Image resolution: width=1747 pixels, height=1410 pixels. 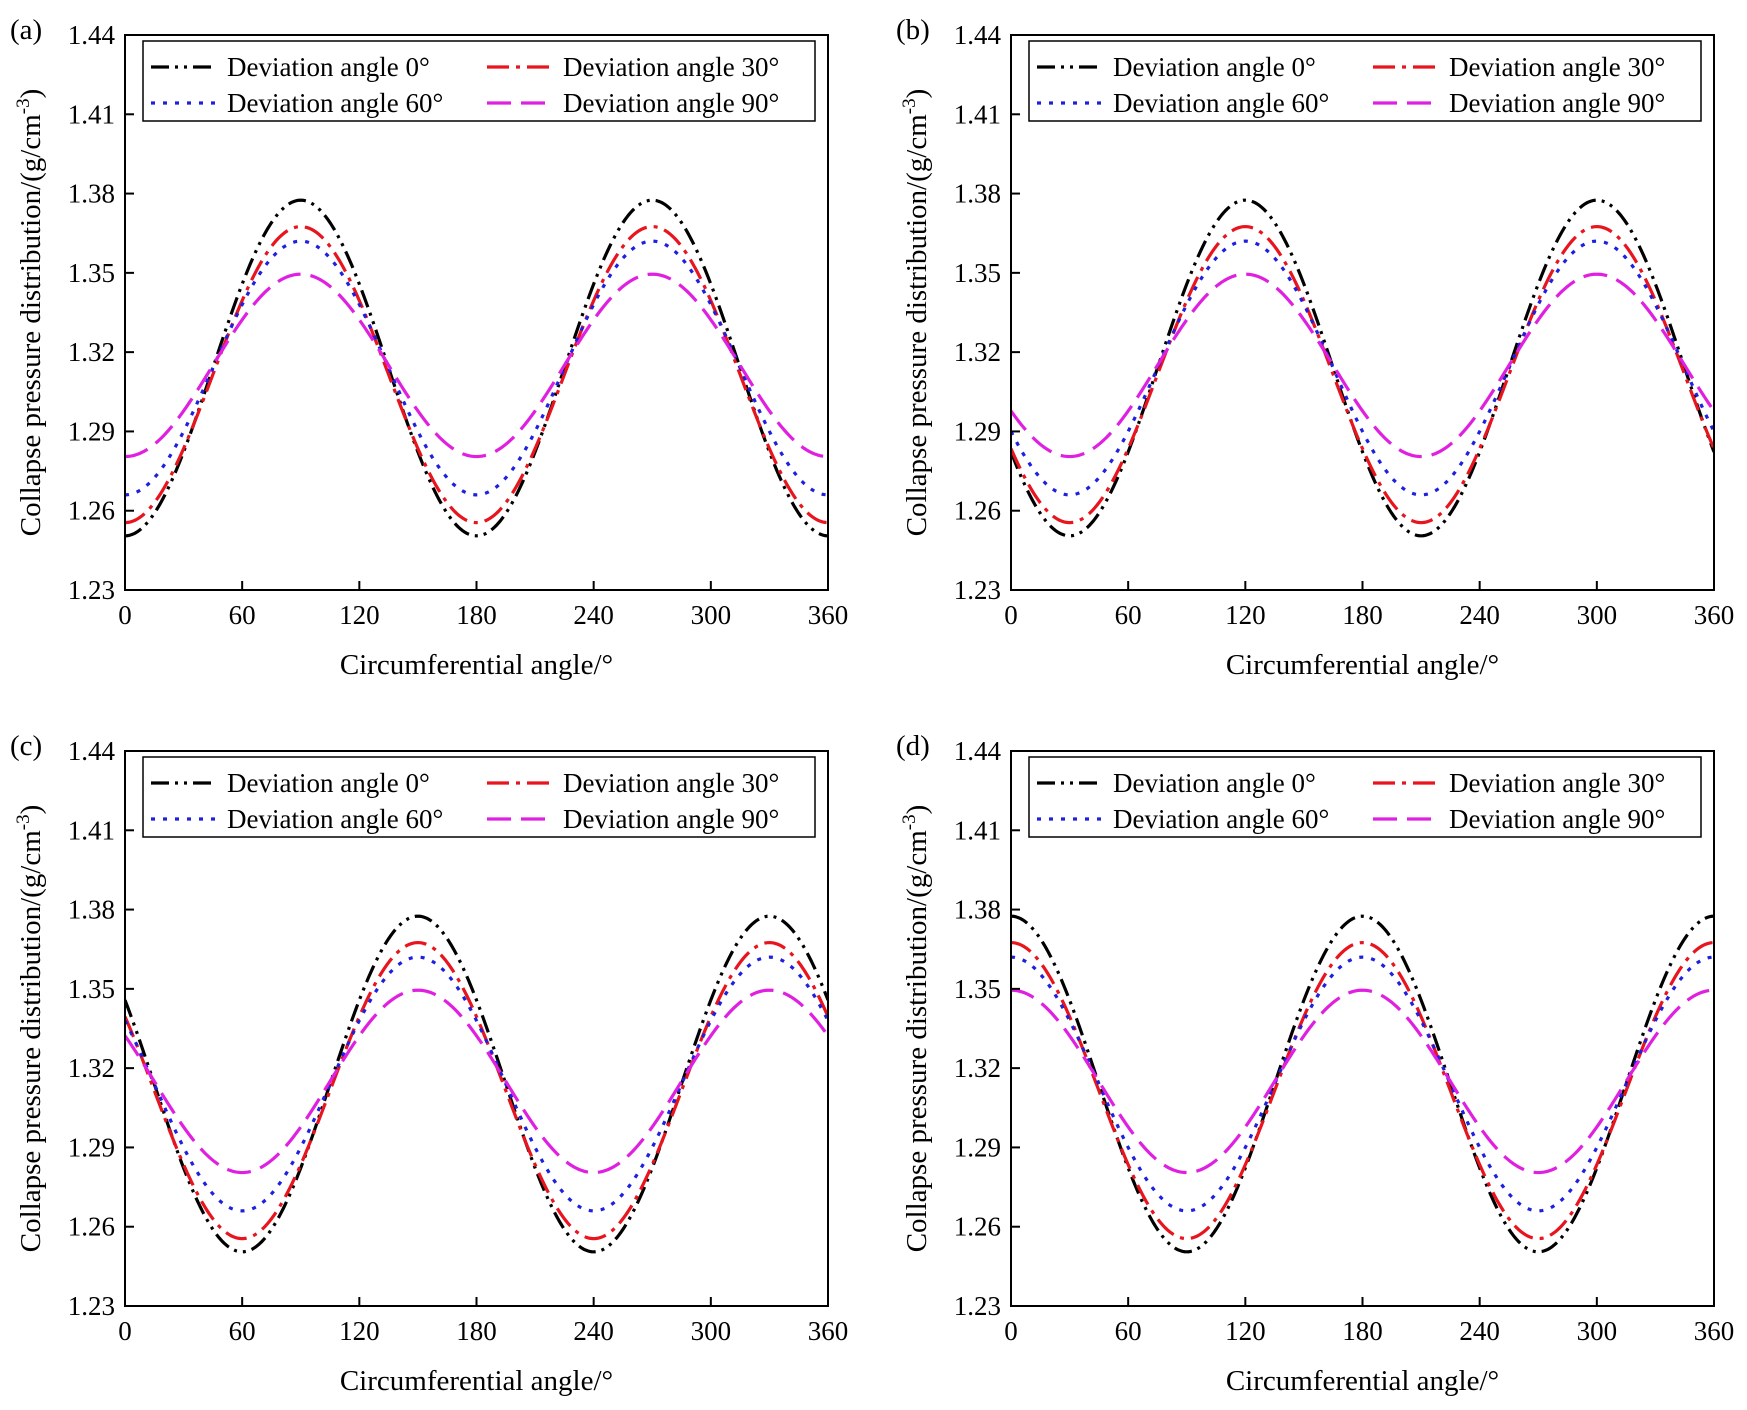 I want to click on y-tick-label: 1.29, so click(x=977, y=431).